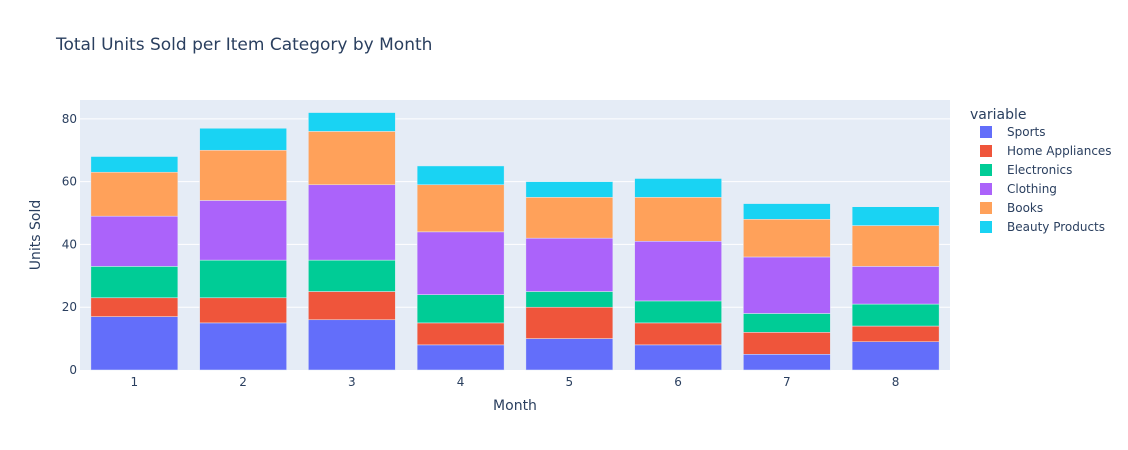 The height and width of the screenshot is (450, 1128). I want to click on x-tick-label: 4, so click(461, 382).